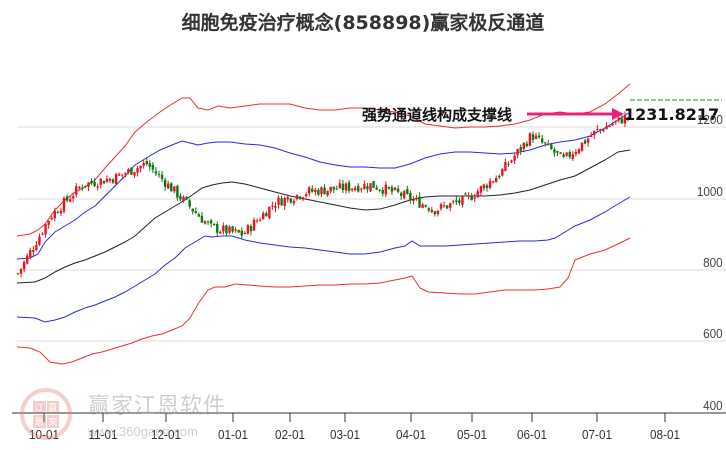 The width and height of the screenshot is (726, 450). What do you see at coordinates (363, 23) in the screenshot?
I see `chart-title: 细胞免疫治疗概念(858898)赢家极反通道` at bounding box center [363, 23].